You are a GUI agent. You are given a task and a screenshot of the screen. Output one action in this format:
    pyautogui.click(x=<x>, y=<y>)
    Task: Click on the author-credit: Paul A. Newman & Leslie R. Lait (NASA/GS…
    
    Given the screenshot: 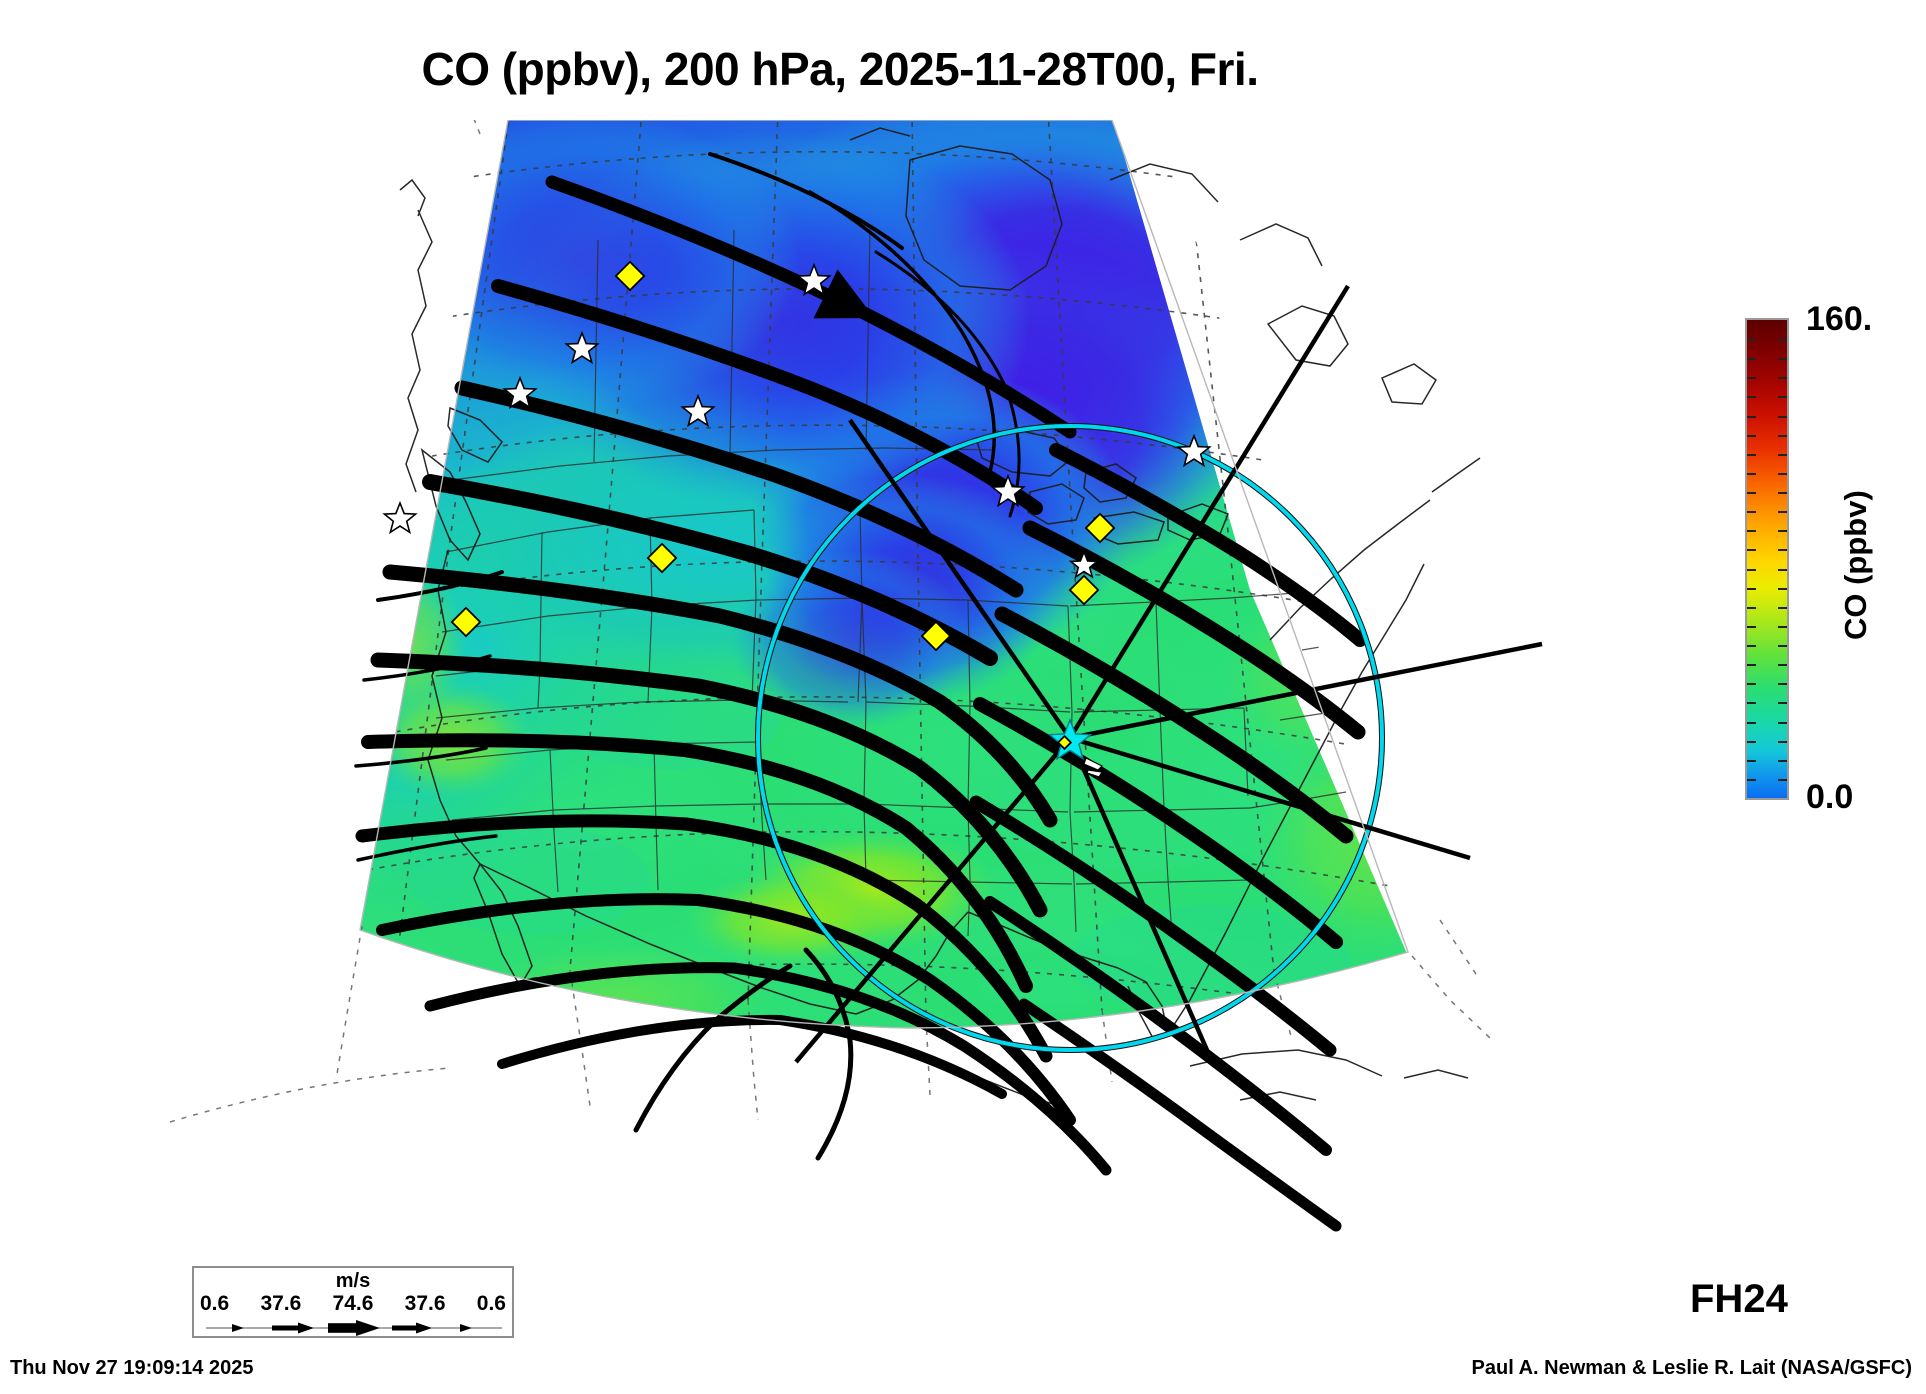 What is the action you would take?
    pyautogui.click(x=1691, y=1368)
    